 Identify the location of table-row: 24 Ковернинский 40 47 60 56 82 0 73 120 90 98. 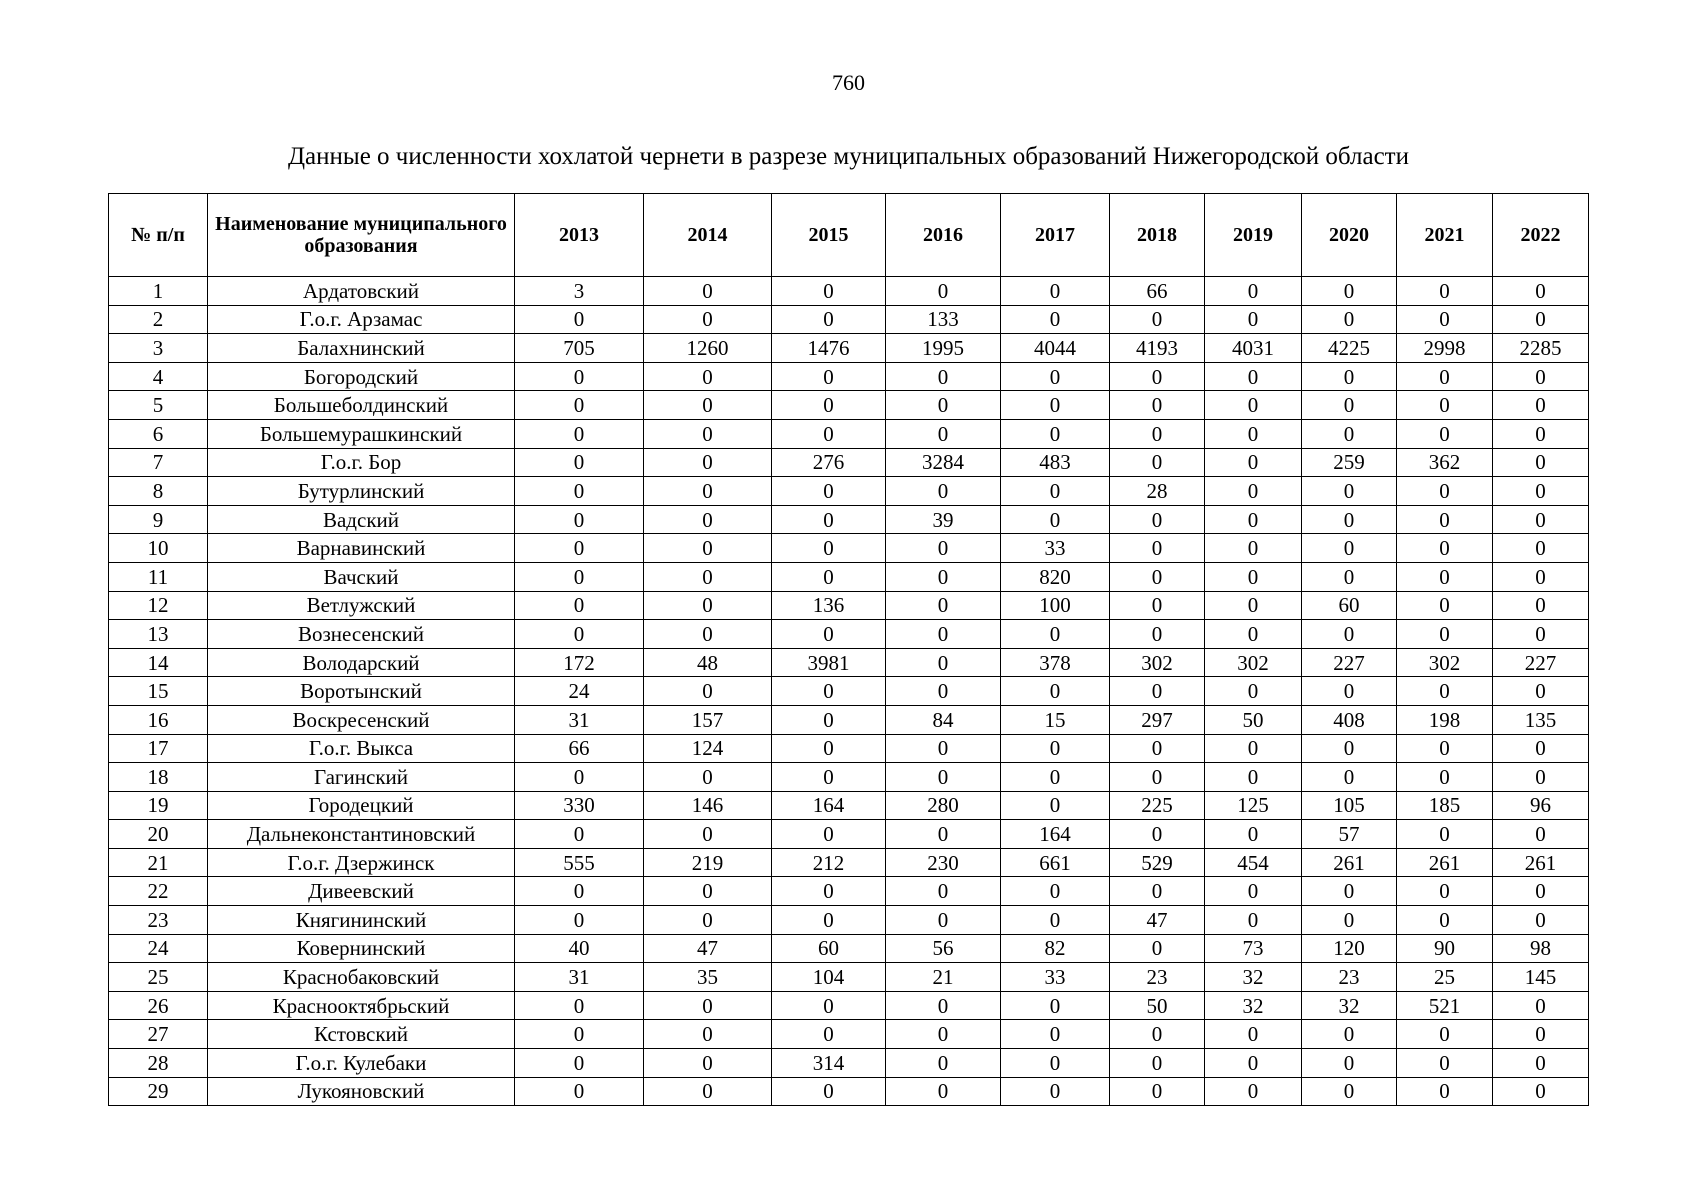
(848, 948).